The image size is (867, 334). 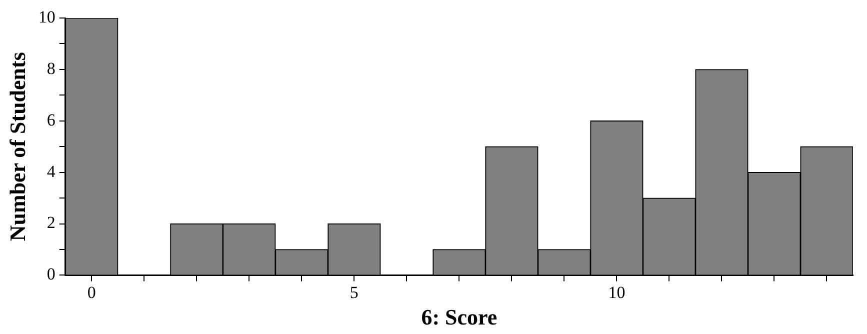 What do you see at coordinates (51, 274) in the screenshot?
I see `y-tick-label: 0` at bounding box center [51, 274].